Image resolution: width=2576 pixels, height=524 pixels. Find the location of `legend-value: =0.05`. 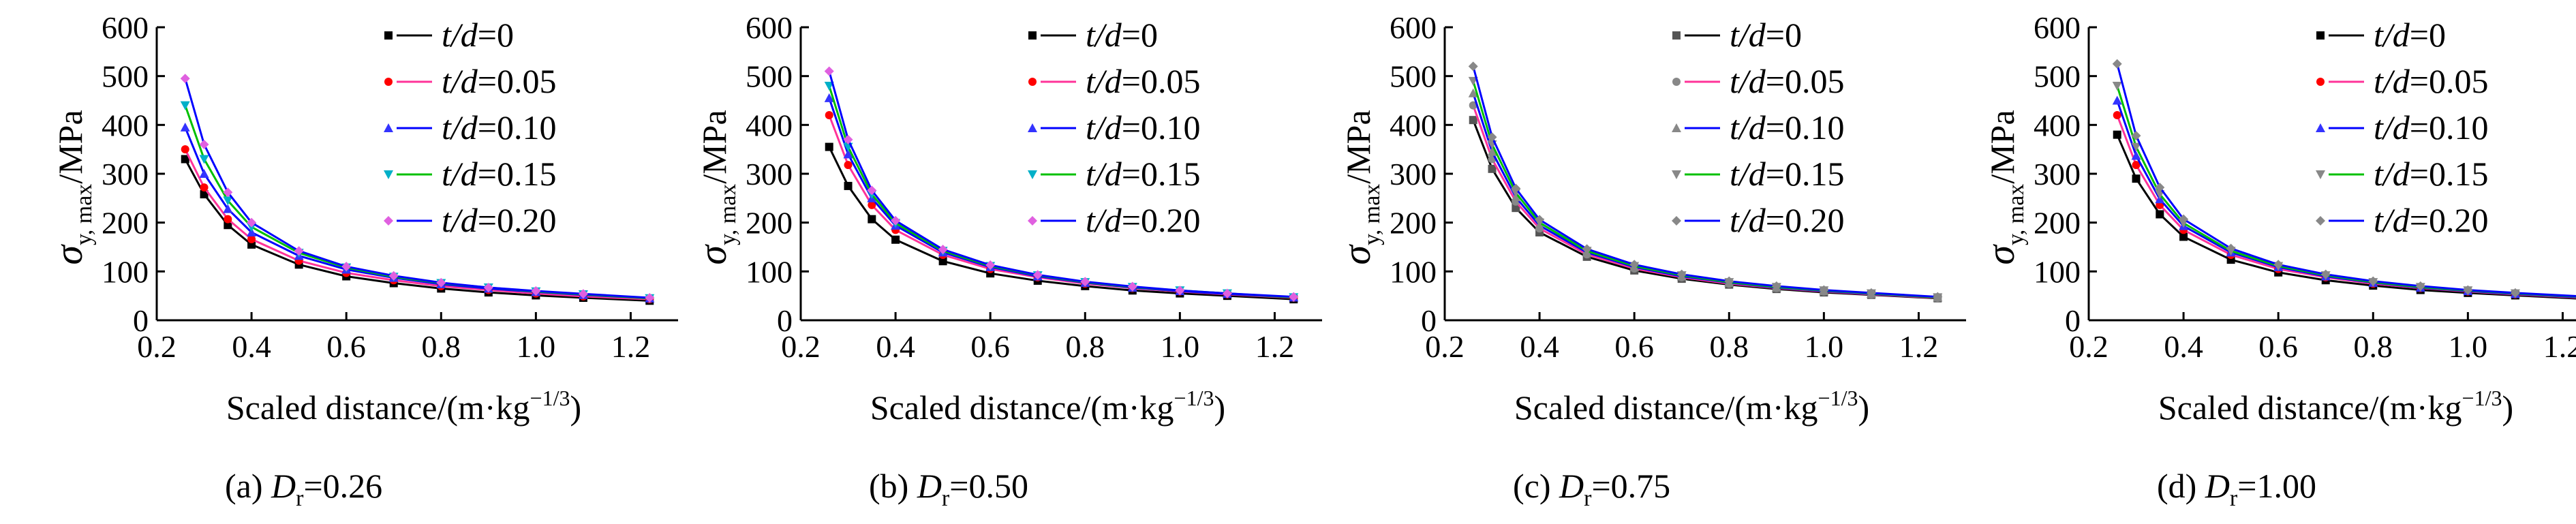

legend-value: =0.05 is located at coordinates (1805, 81).